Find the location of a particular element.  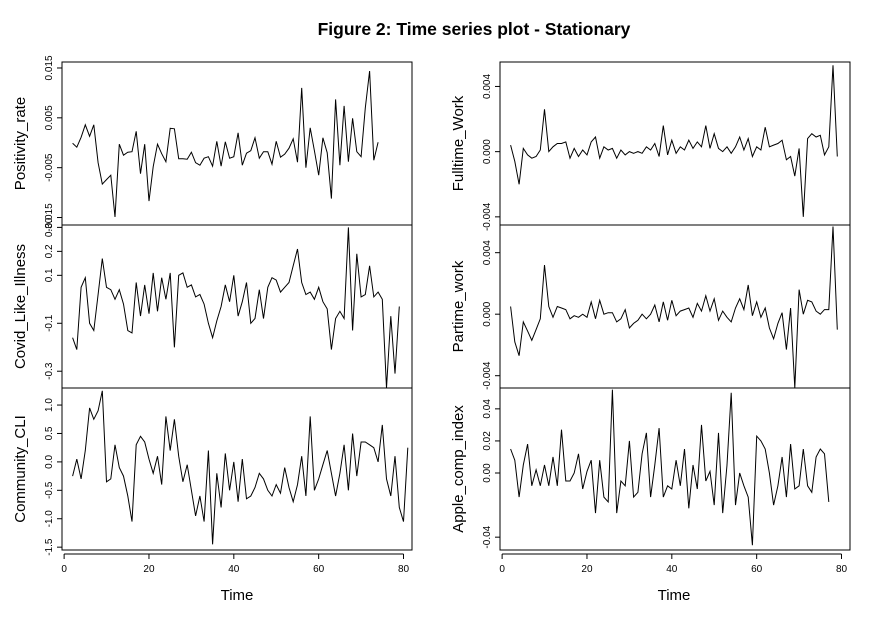

y-axis-label: Partime_work is located at coordinates (458, 306).